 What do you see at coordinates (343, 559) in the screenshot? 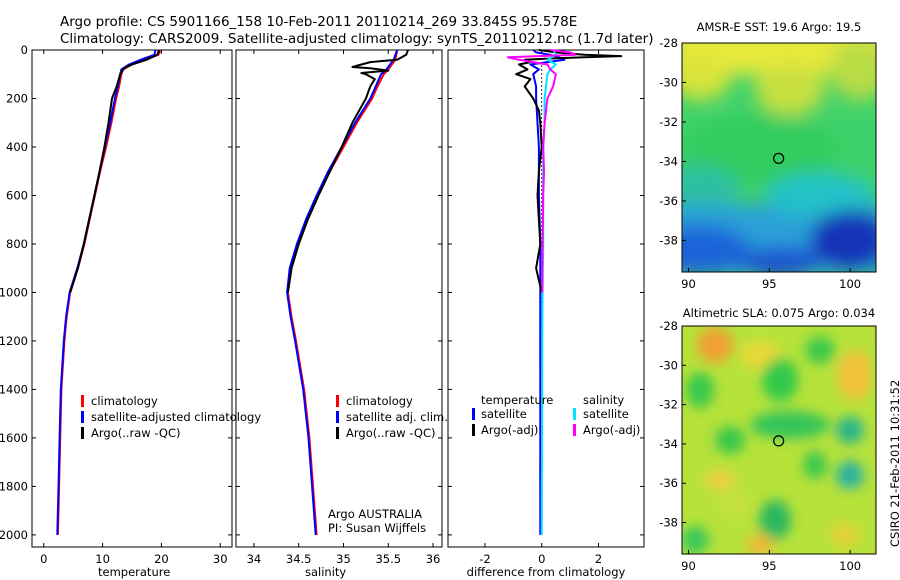
I see `salinity-xtick-label: 35` at bounding box center [343, 559].